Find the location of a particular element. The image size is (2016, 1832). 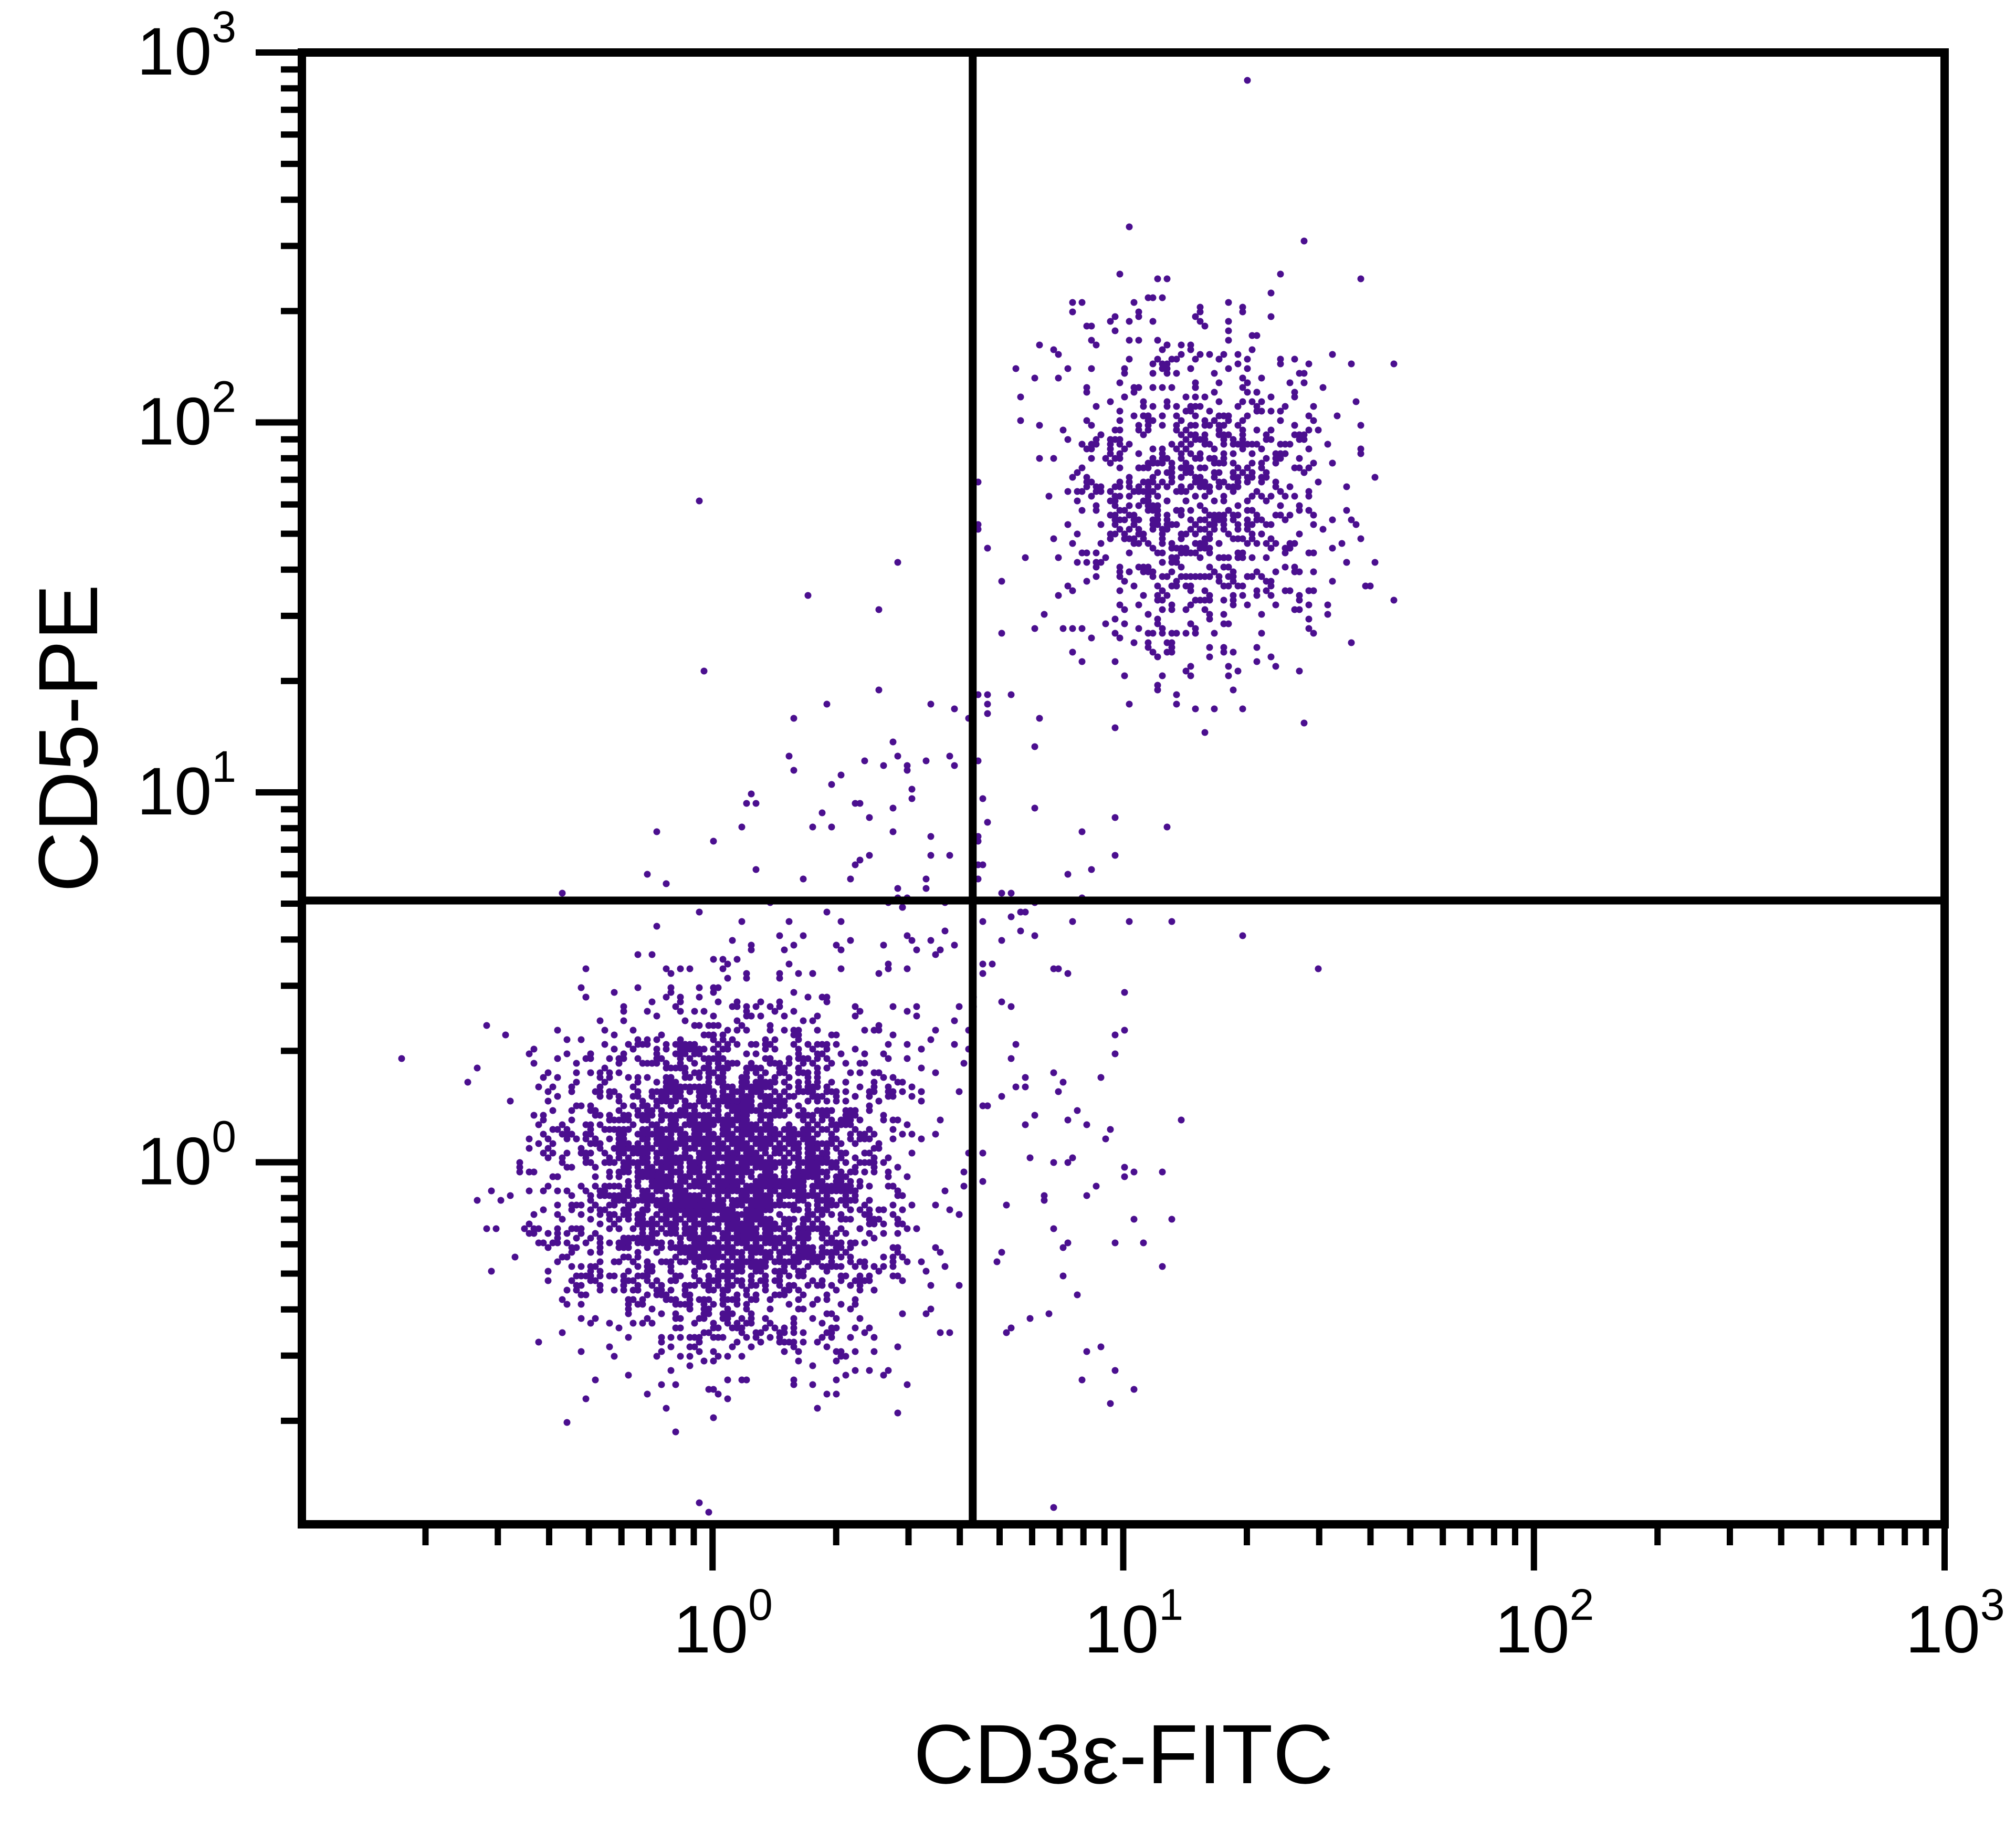

x-tick-label: 10¹ is located at coordinates (1133, 1623).